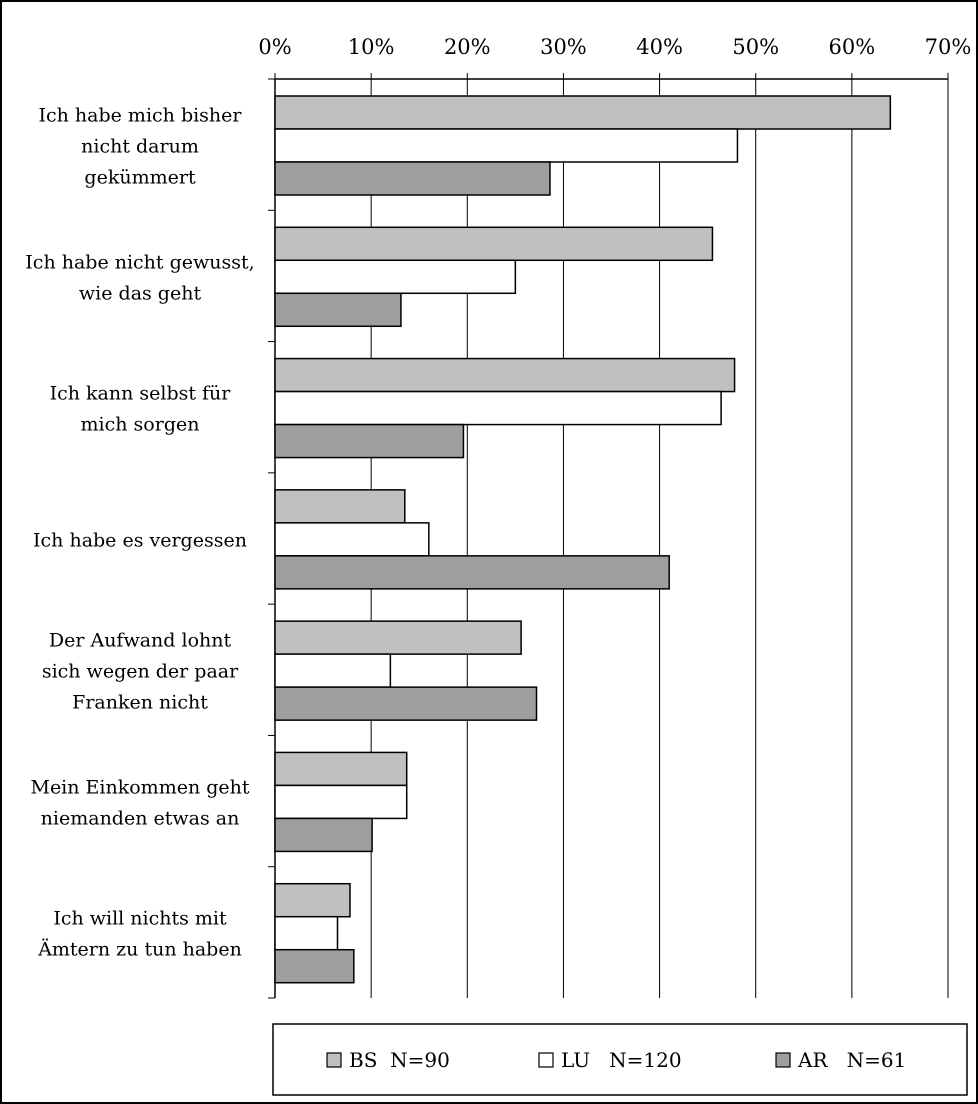 The height and width of the screenshot is (1104, 978). I want to click on x-tick-label: 0%, so click(274, 47).